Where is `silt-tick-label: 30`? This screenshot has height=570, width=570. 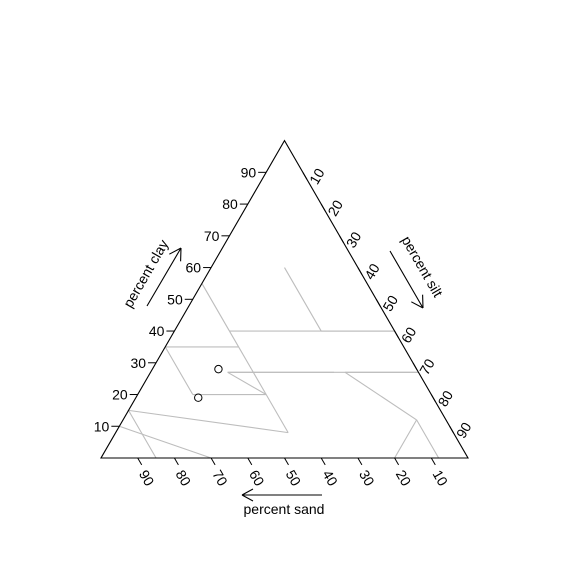 silt-tick-label: 30 is located at coordinates (354, 240).